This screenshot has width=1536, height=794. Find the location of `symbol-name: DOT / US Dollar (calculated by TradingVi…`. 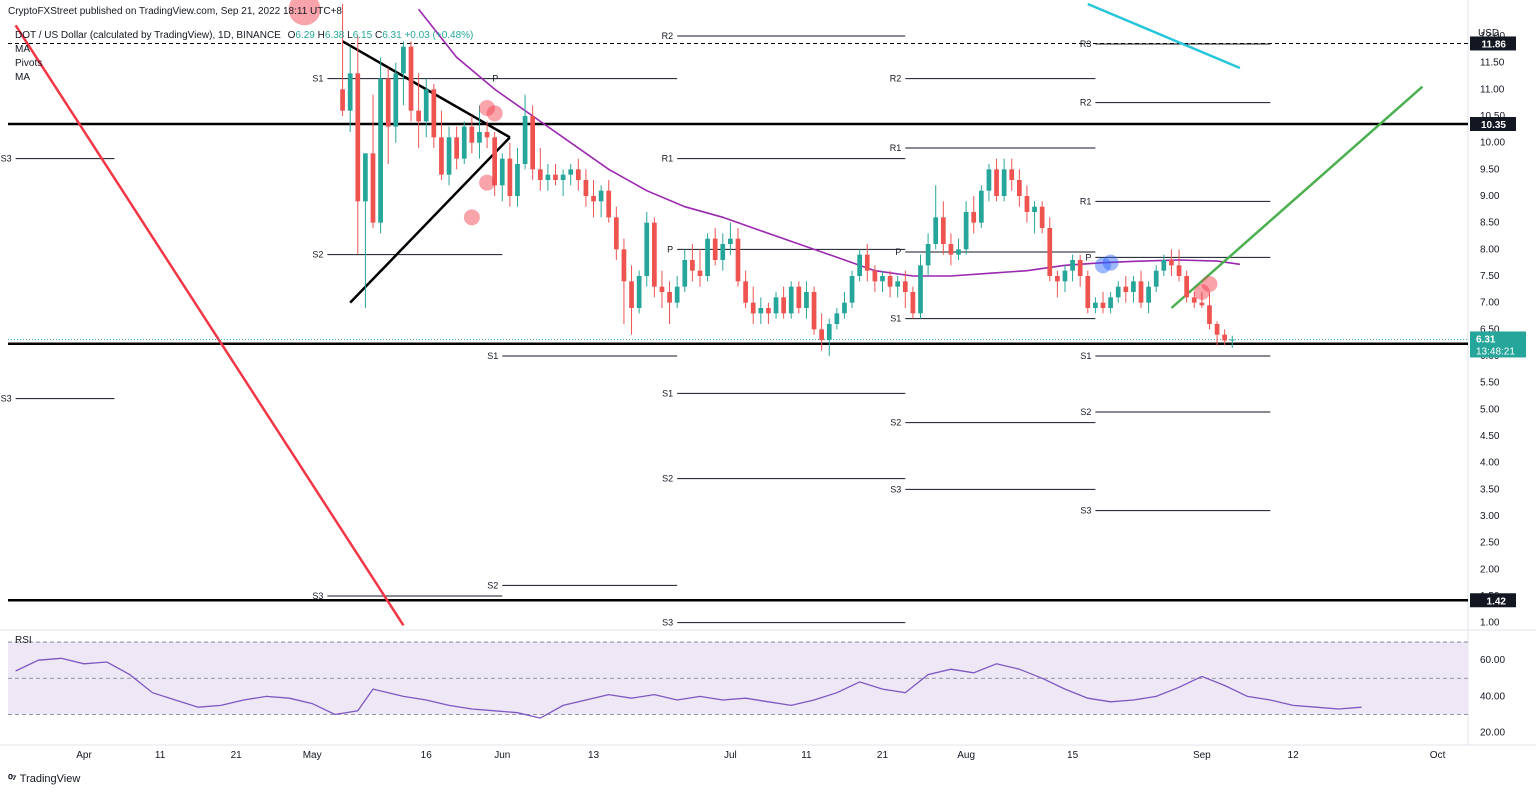

symbol-name: DOT / US Dollar (calculated by TradingVi… is located at coordinates (148, 35).